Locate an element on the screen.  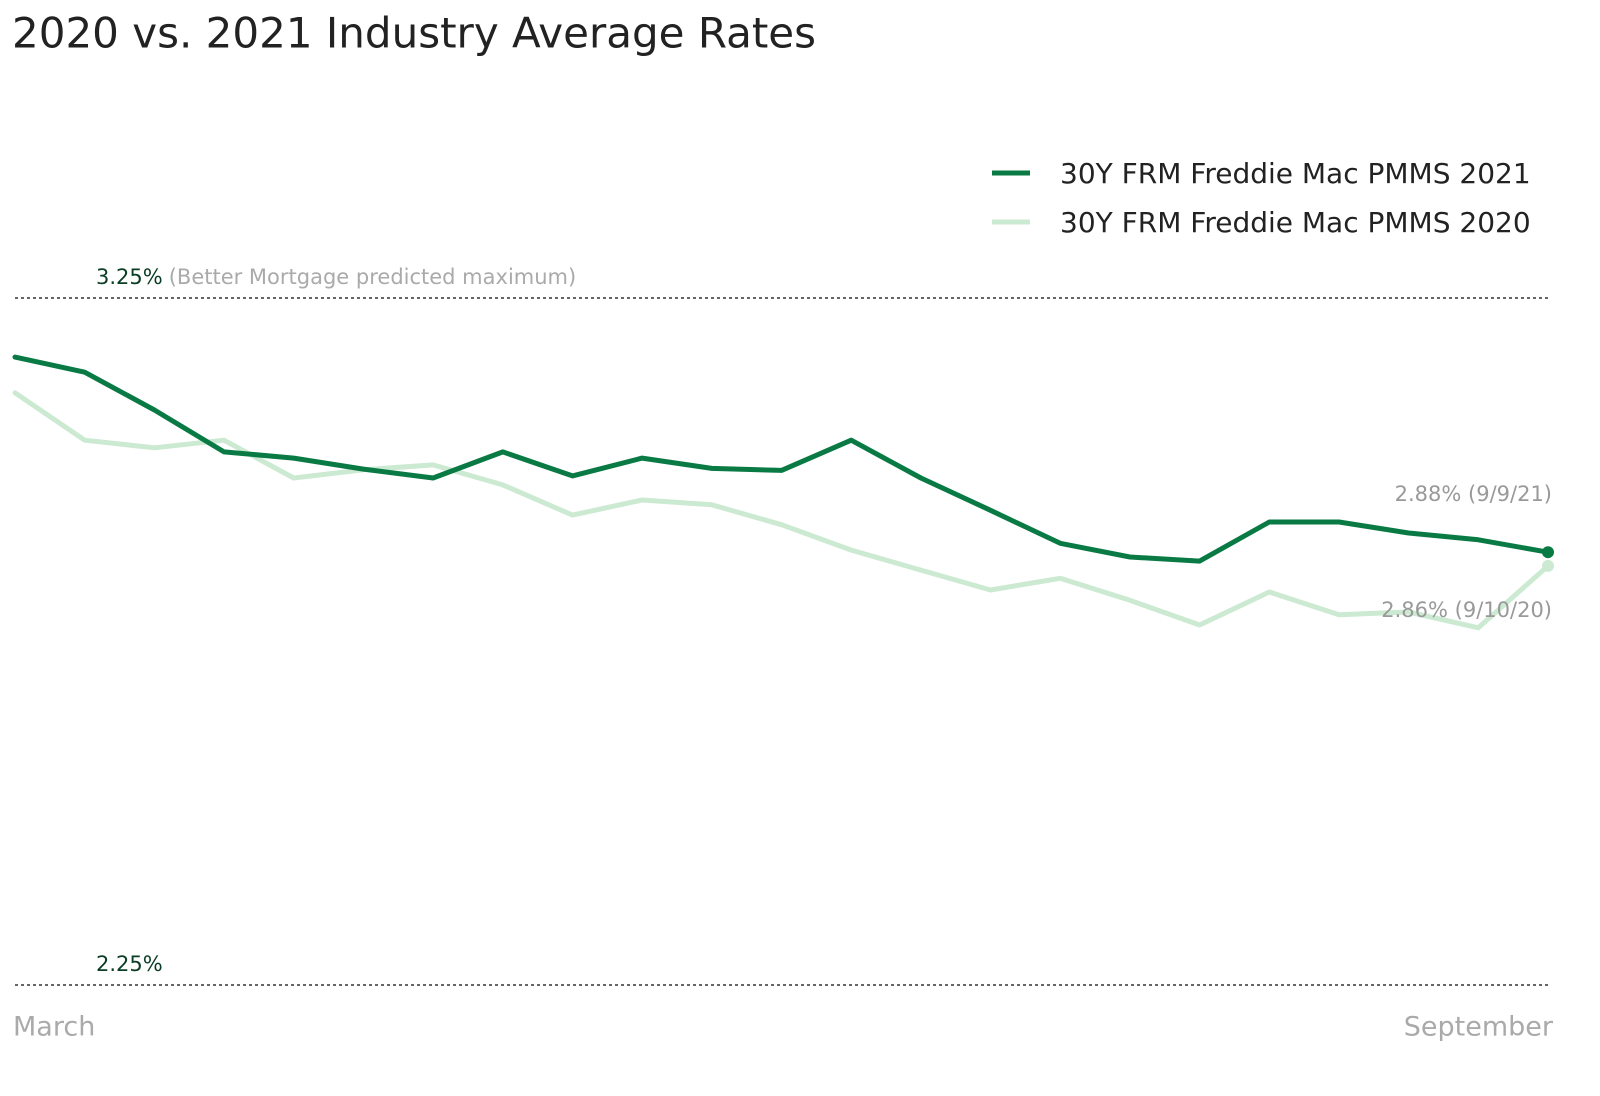
legend-label: 30Y FRM Freddie Mac PMMS 2021 is located at coordinates (1295, 173).